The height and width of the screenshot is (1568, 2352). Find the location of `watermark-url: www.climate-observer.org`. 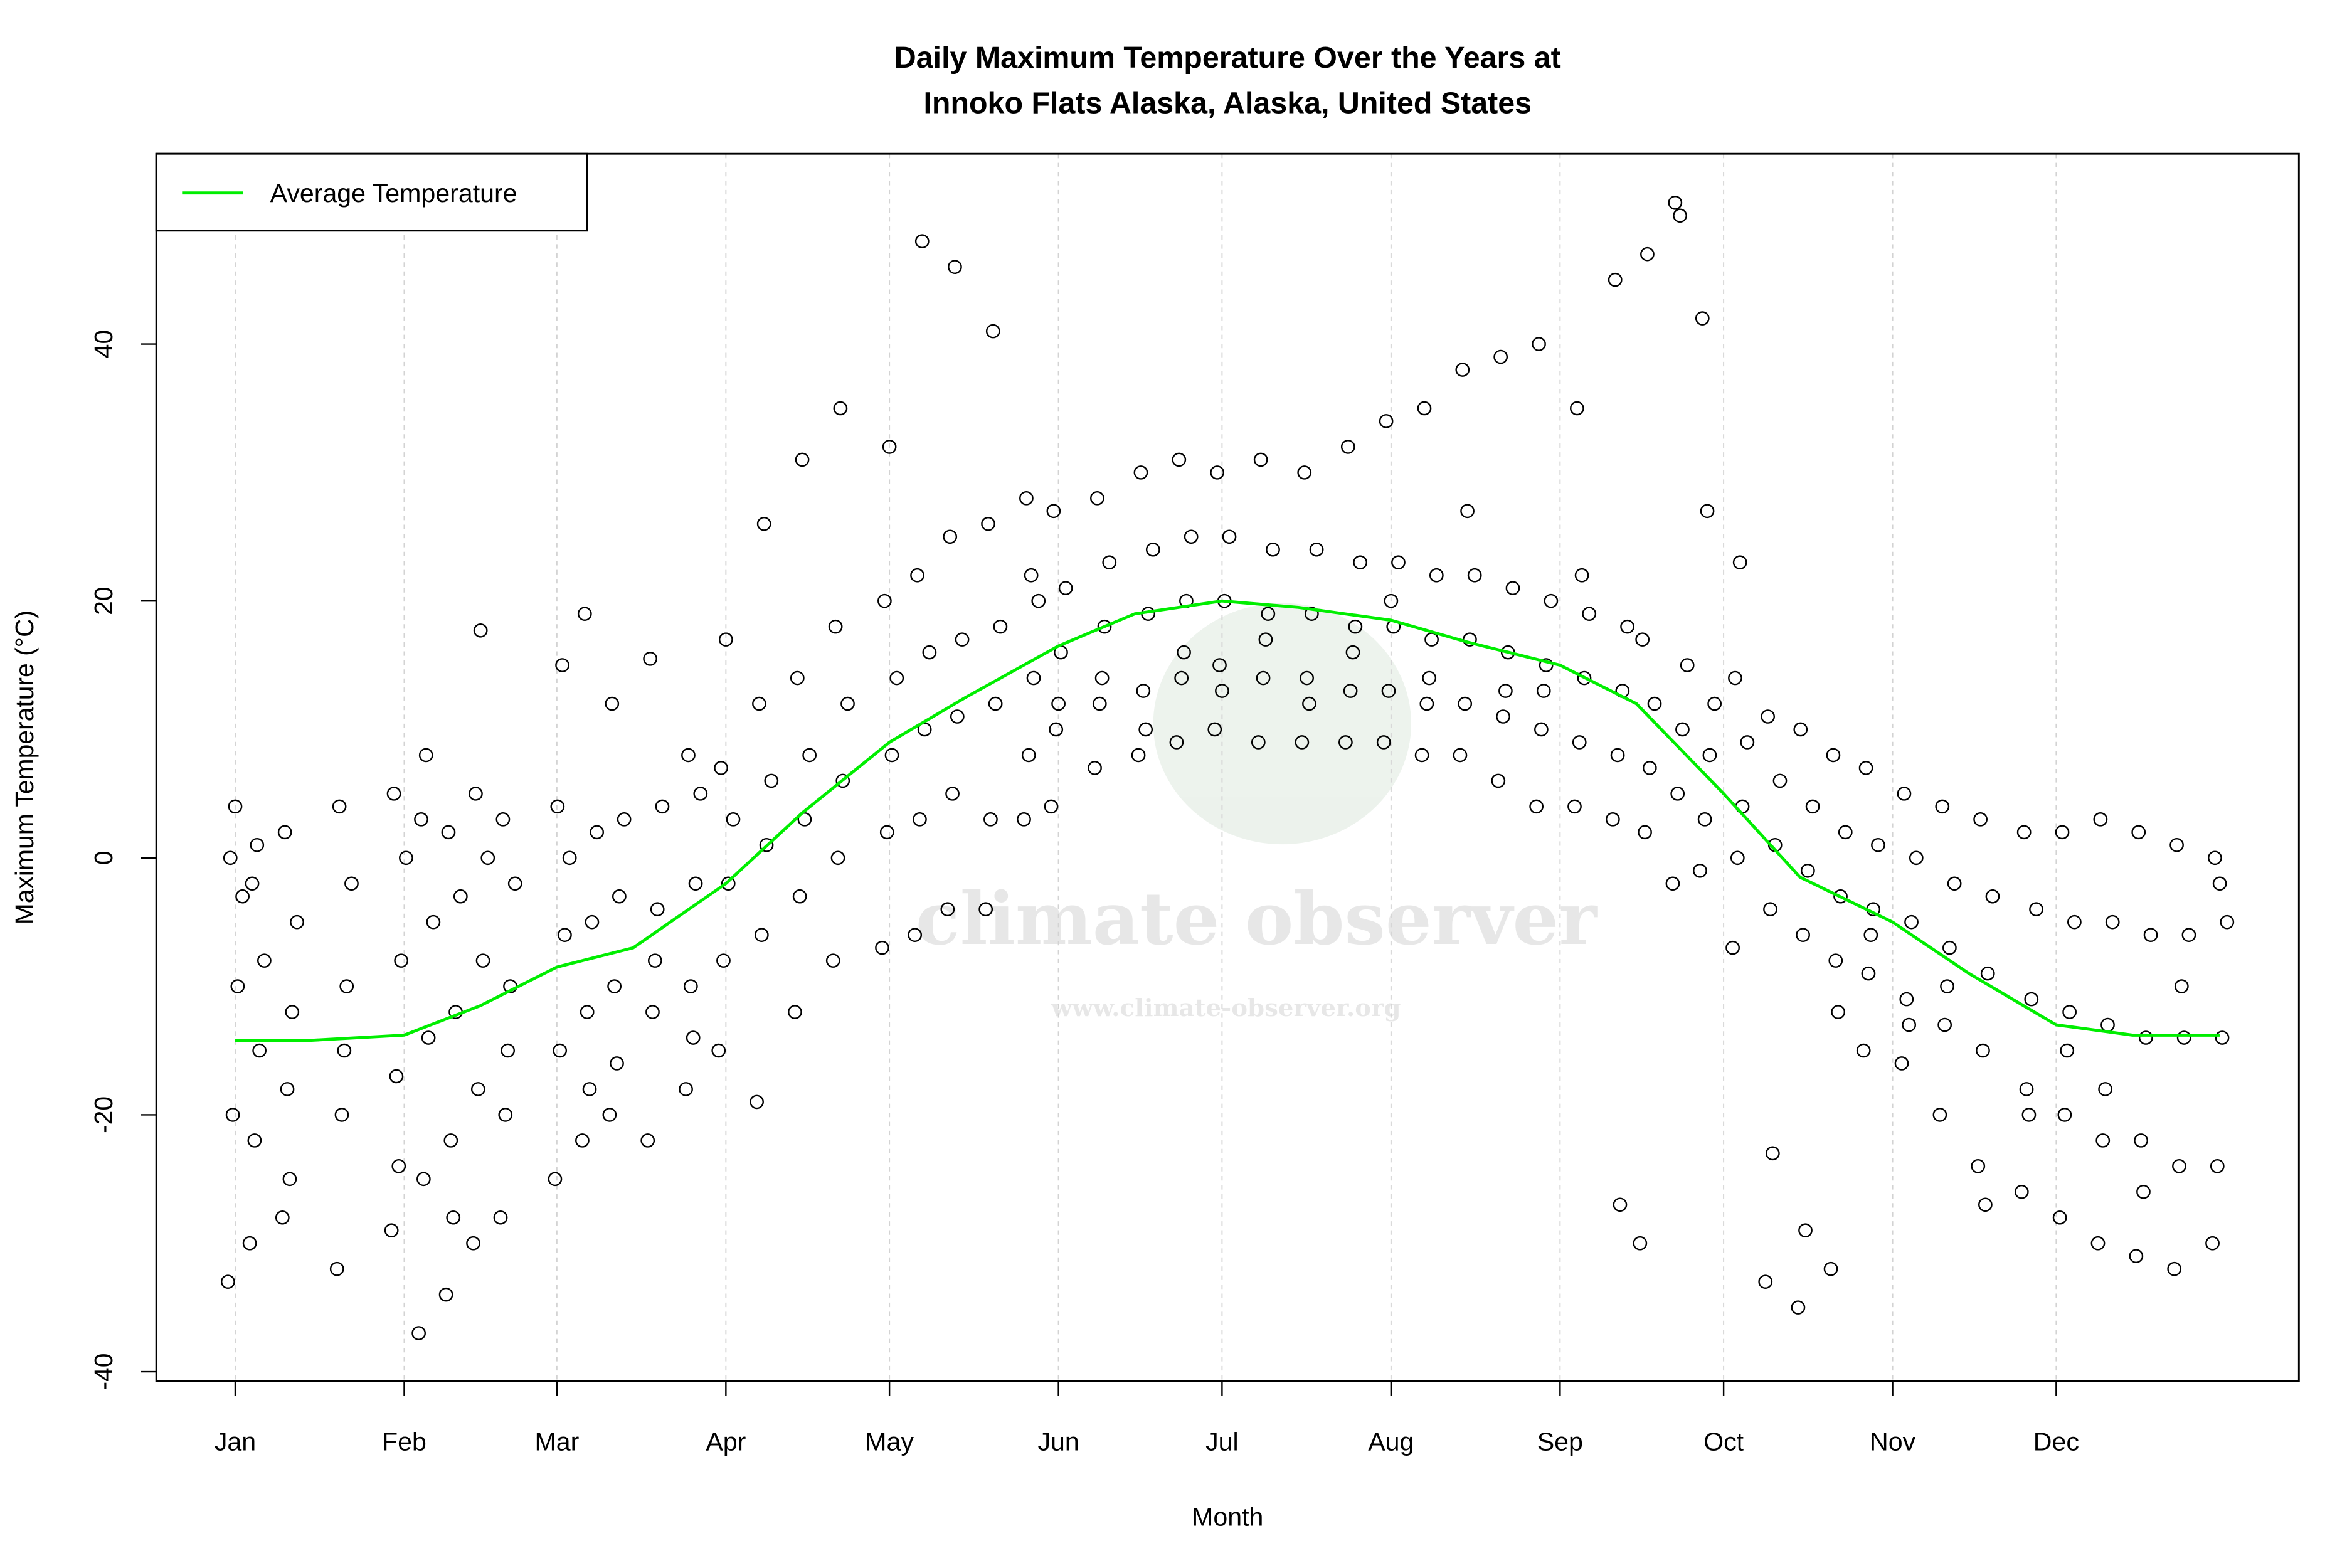

watermark-url: www.climate-observer.org is located at coordinates (1226, 1008).